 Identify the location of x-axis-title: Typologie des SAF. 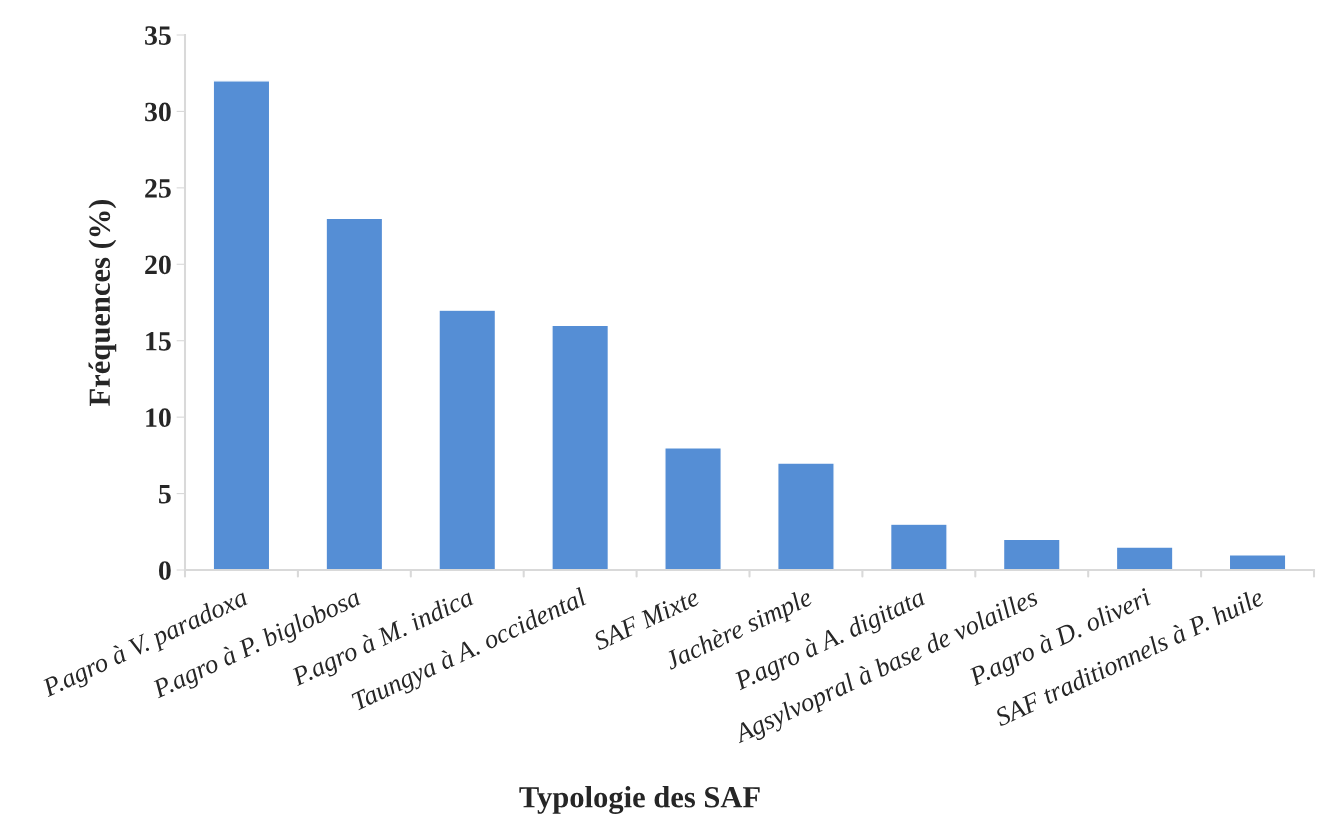
(639, 800).